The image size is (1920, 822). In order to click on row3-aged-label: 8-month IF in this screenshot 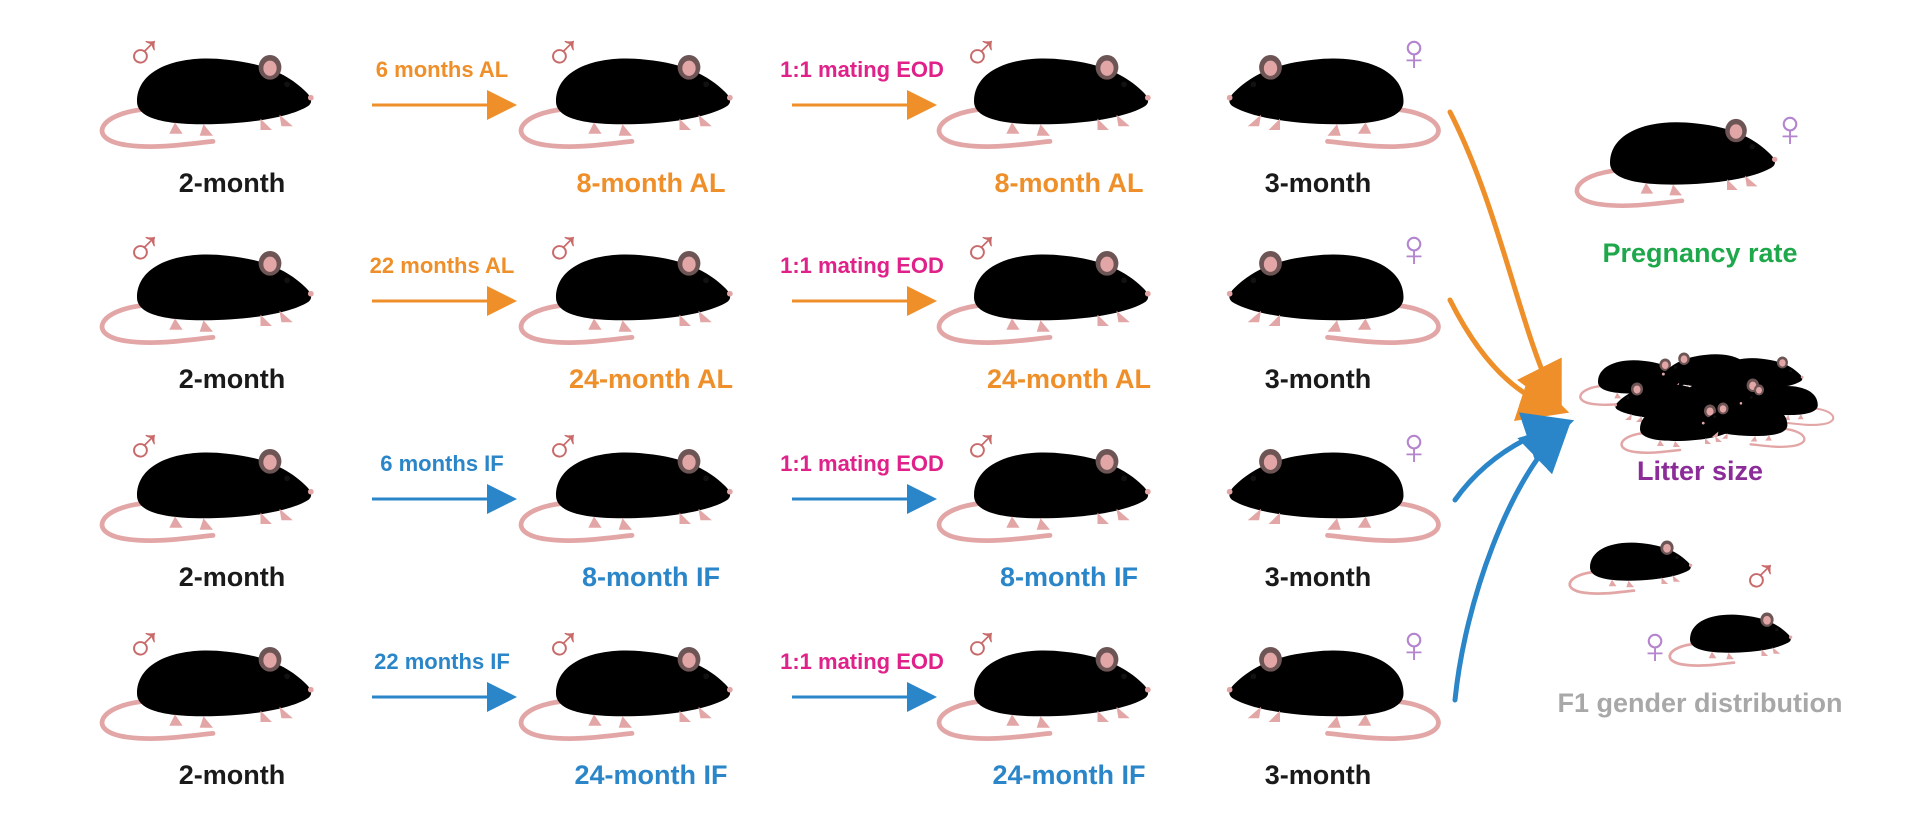, I will do `click(651, 577)`.